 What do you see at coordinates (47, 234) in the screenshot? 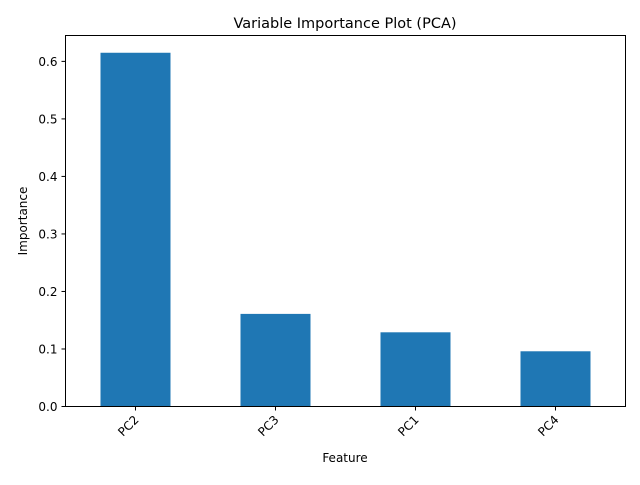
I see `y-tick-label: 0.3` at bounding box center [47, 234].